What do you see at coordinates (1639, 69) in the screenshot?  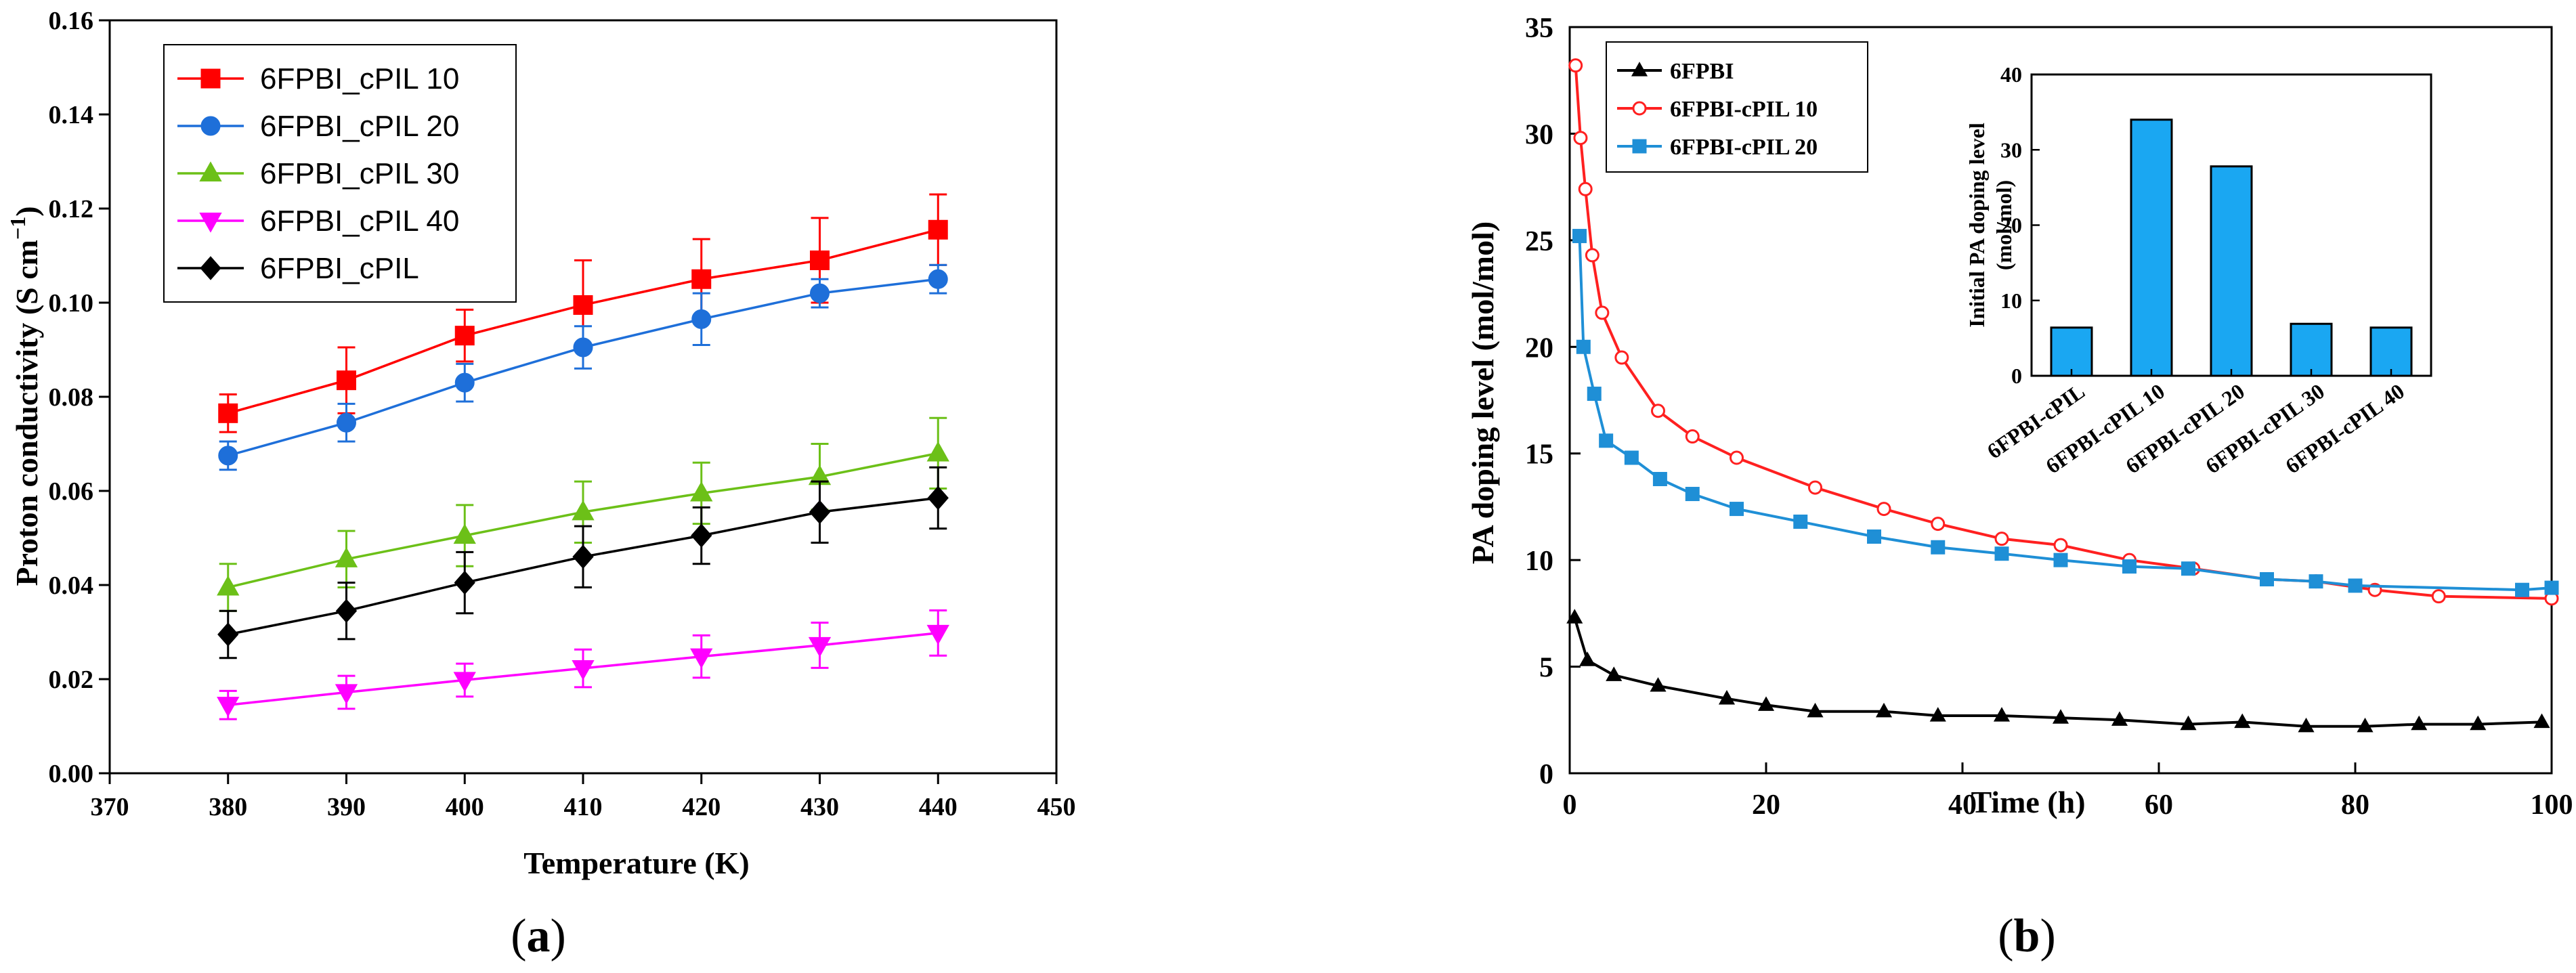 I see `panel-b-legend-swatch-marker` at bounding box center [1639, 69].